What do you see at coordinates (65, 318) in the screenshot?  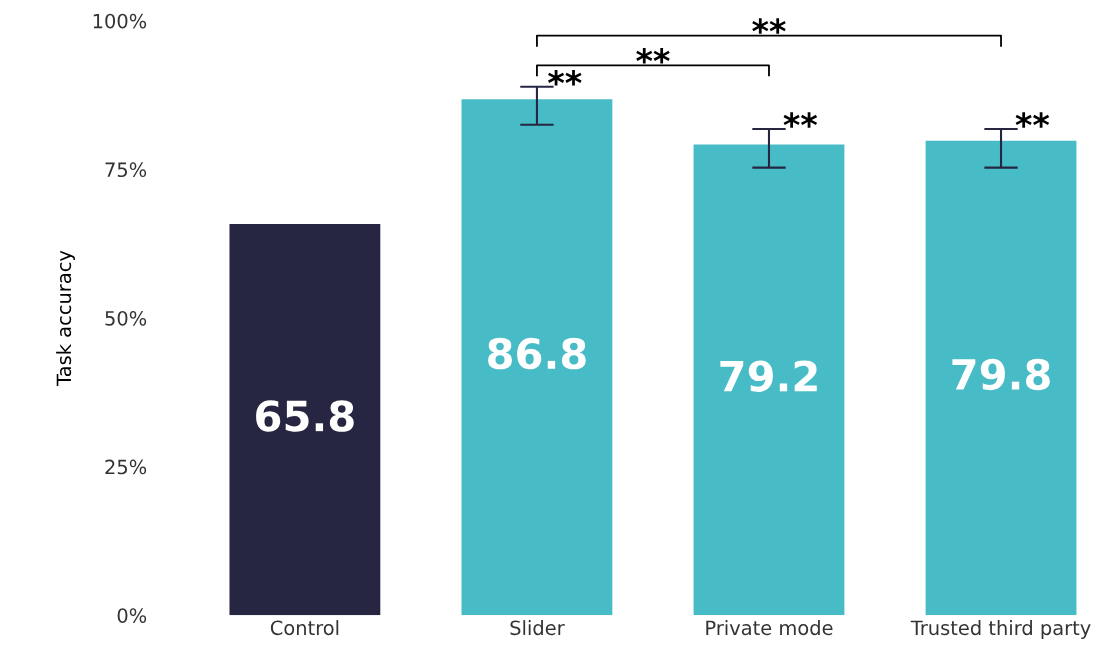 I see `y-axis-title: Task accuracy` at bounding box center [65, 318].